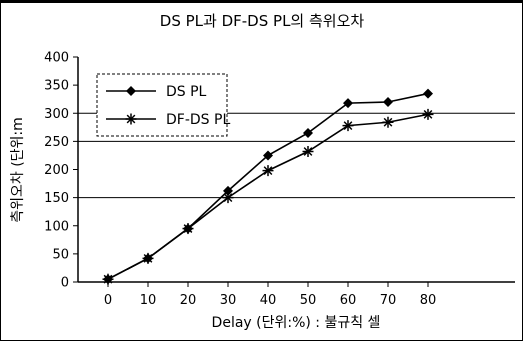 The image size is (523, 341). What do you see at coordinates (428, 300) in the screenshot?
I see `x-tick-label-80: 80` at bounding box center [428, 300].